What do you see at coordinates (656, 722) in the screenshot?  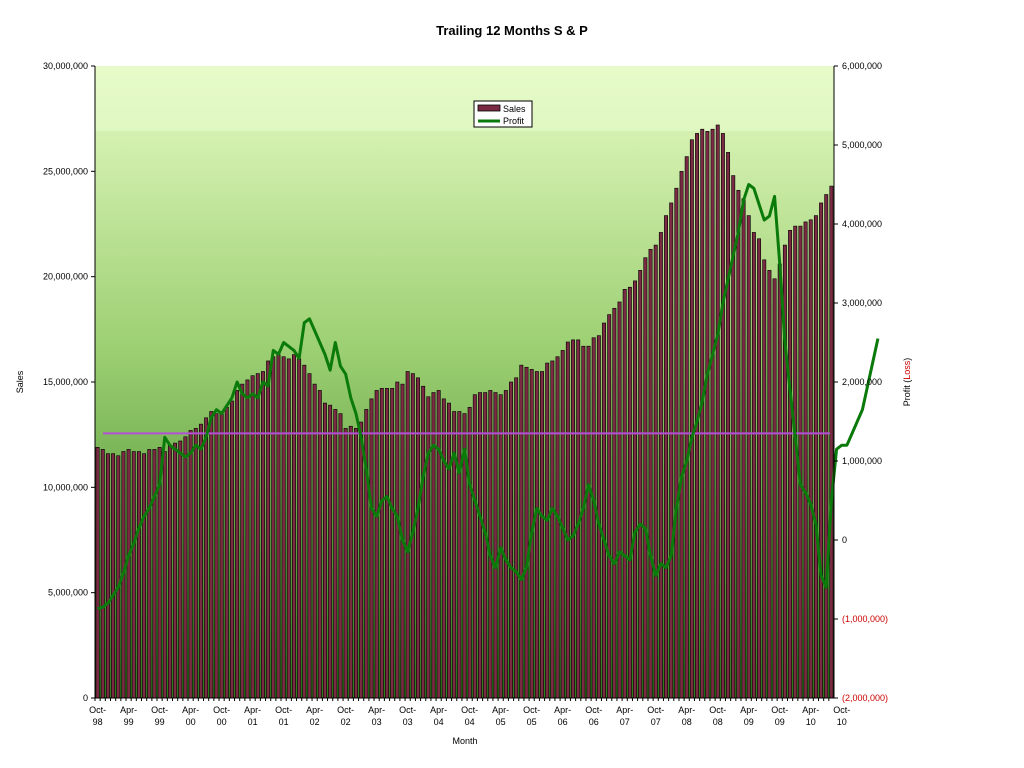 I see `x-tick-label-year: 07` at bounding box center [656, 722].